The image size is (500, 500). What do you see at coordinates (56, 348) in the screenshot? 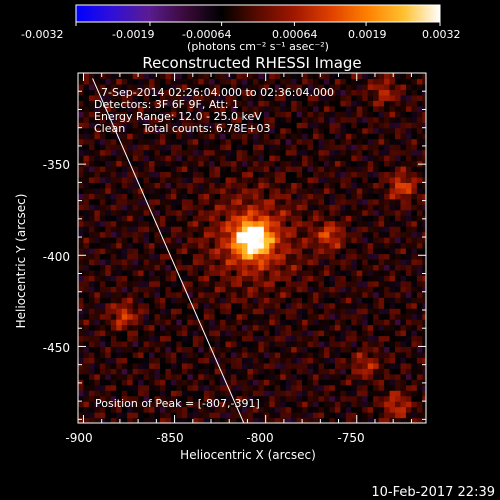
I see `y-tick-label-3: -450` at bounding box center [56, 348].